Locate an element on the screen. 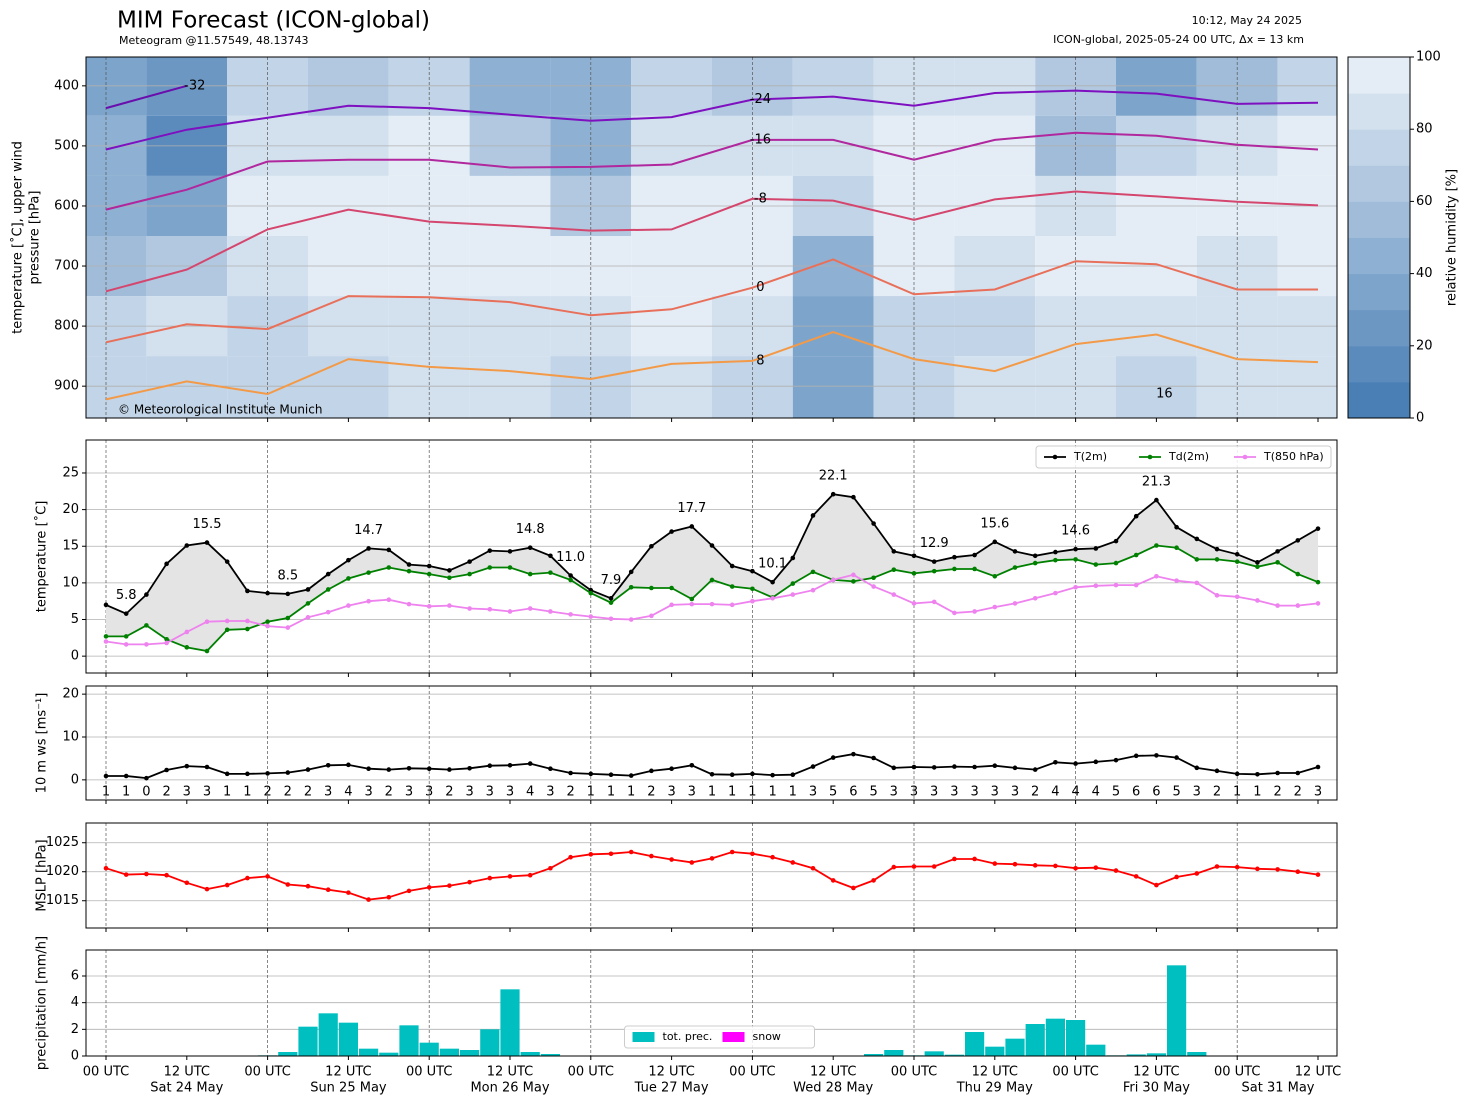 The image size is (1469, 1105). legend-marker is located at coordinates (1150, 457).